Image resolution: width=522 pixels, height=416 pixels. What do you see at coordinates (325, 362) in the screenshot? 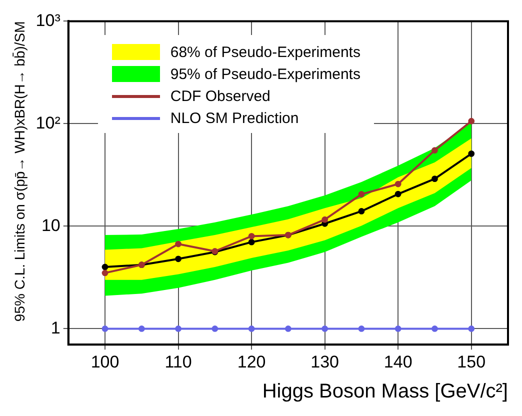
I see `x-tick-label: 130` at bounding box center [325, 362].